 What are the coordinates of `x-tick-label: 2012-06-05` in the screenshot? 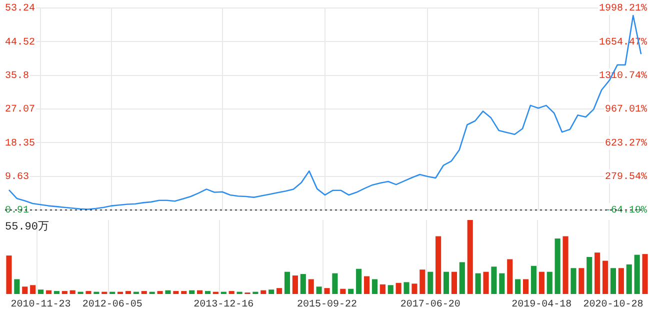 It's located at (112, 305).